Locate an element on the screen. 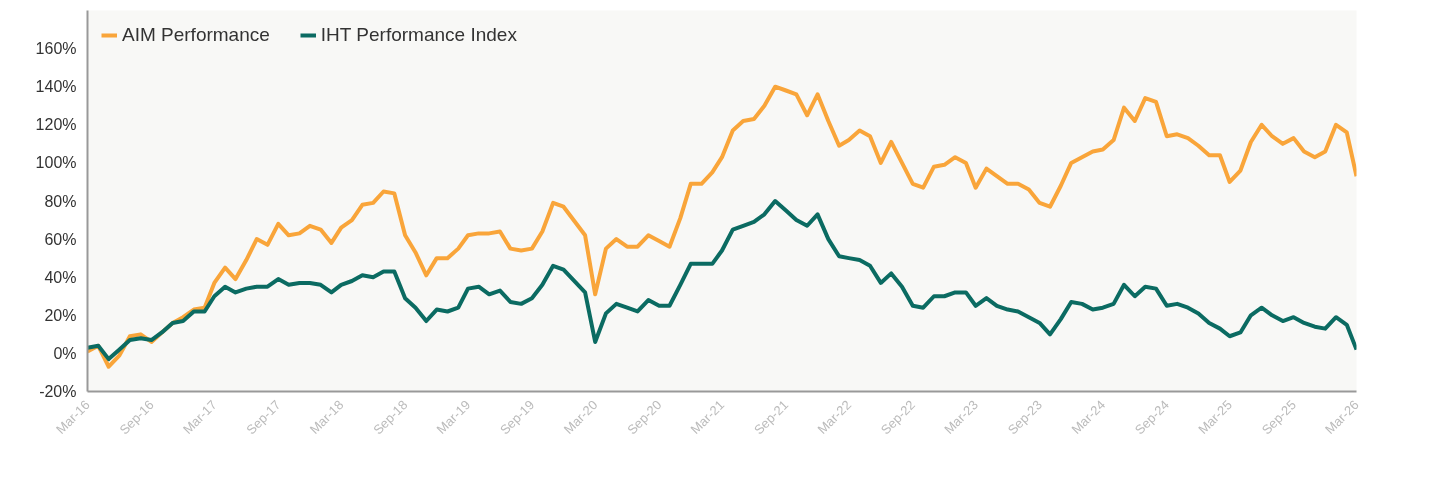 Image resolution: width=1451 pixels, height=481 pixels. y-tick-label: 40% is located at coordinates (60, 277).